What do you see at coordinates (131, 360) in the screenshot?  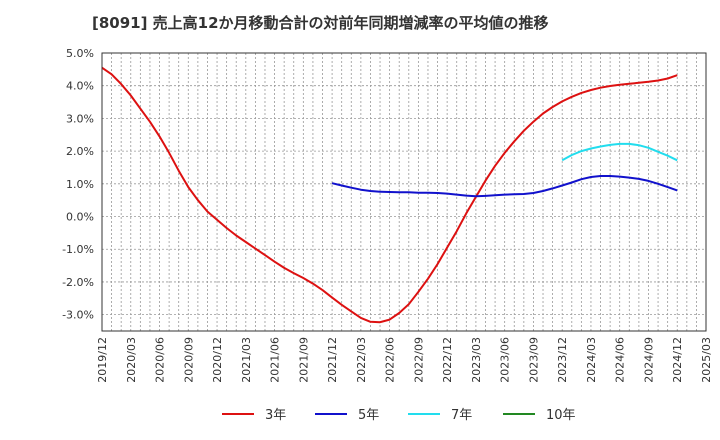 I see `x-tick-label: 2020/03` at bounding box center [131, 360].